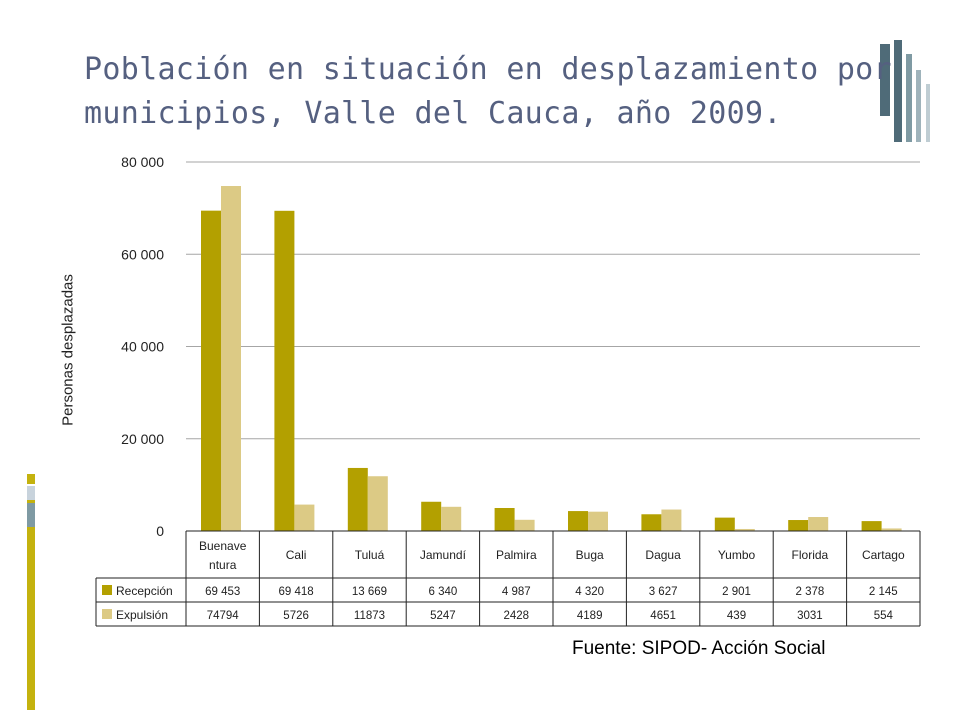  Describe the element at coordinates (943, 90) in the screenshot. I see `accent-bar-right-yellow` at that location.